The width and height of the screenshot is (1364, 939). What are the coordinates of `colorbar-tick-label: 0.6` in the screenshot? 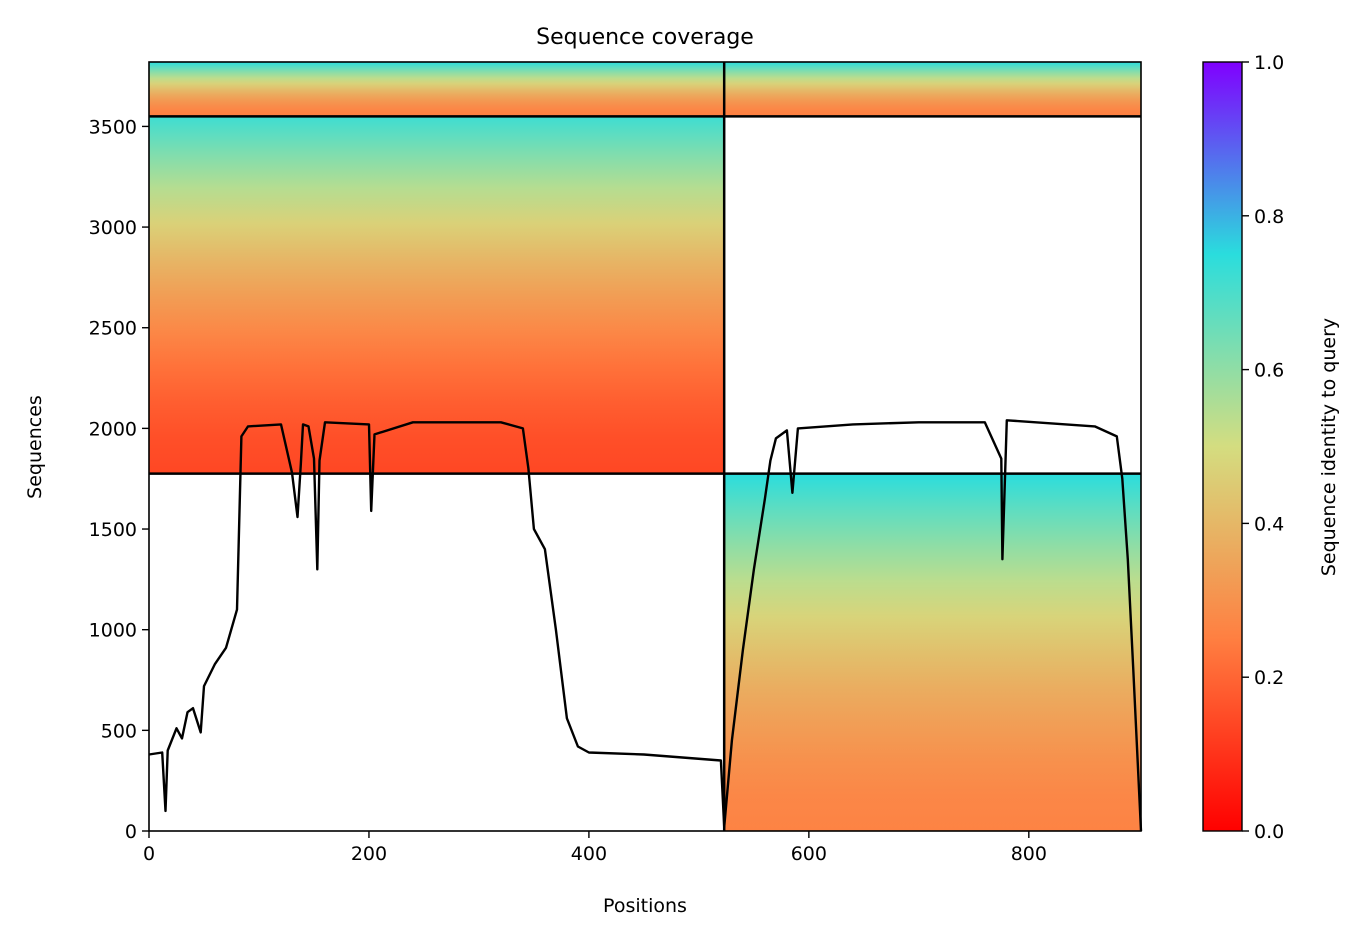 It's located at (1269, 371).